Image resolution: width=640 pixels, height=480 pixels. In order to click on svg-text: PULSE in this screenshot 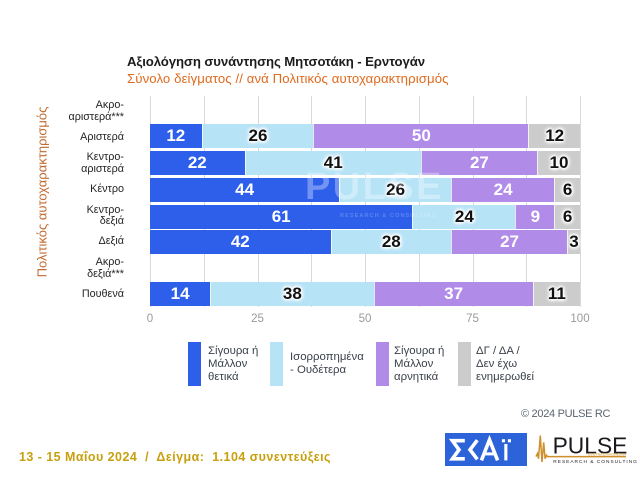, I will do `click(590, 446)`.